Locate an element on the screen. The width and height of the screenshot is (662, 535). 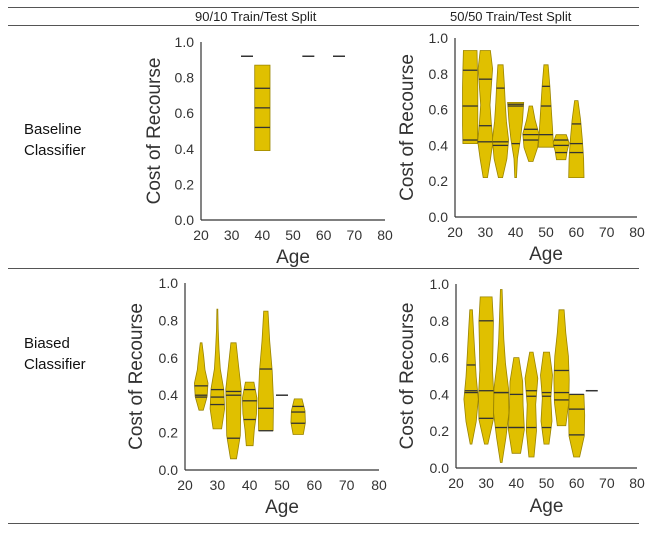
row-label-biased: Biased Classifier is located at coordinates (55, 354).